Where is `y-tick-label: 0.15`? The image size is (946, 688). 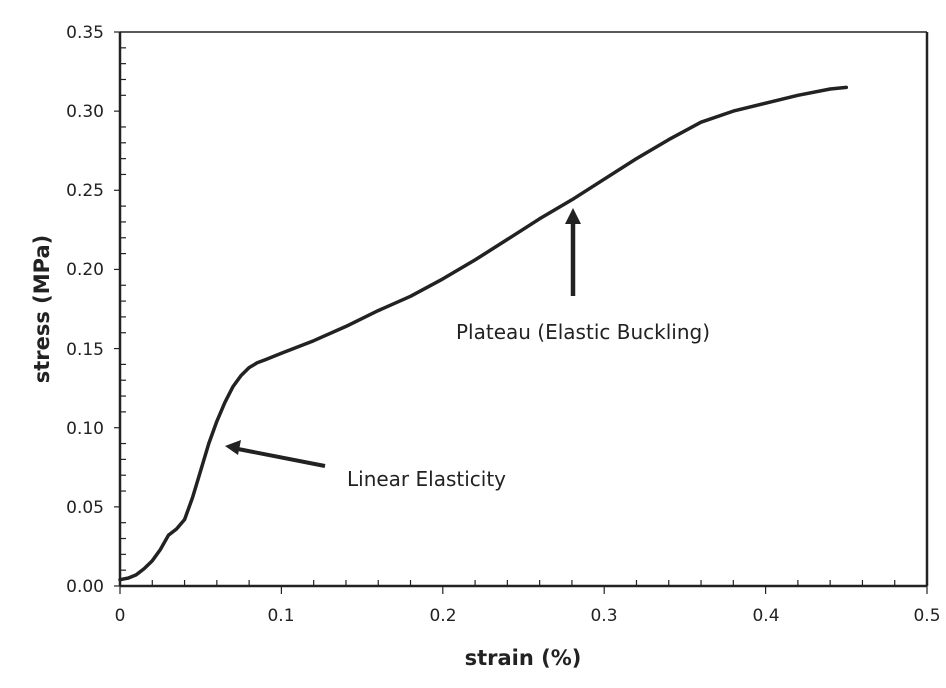 y-tick-label: 0.15 is located at coordinates (85, 350).